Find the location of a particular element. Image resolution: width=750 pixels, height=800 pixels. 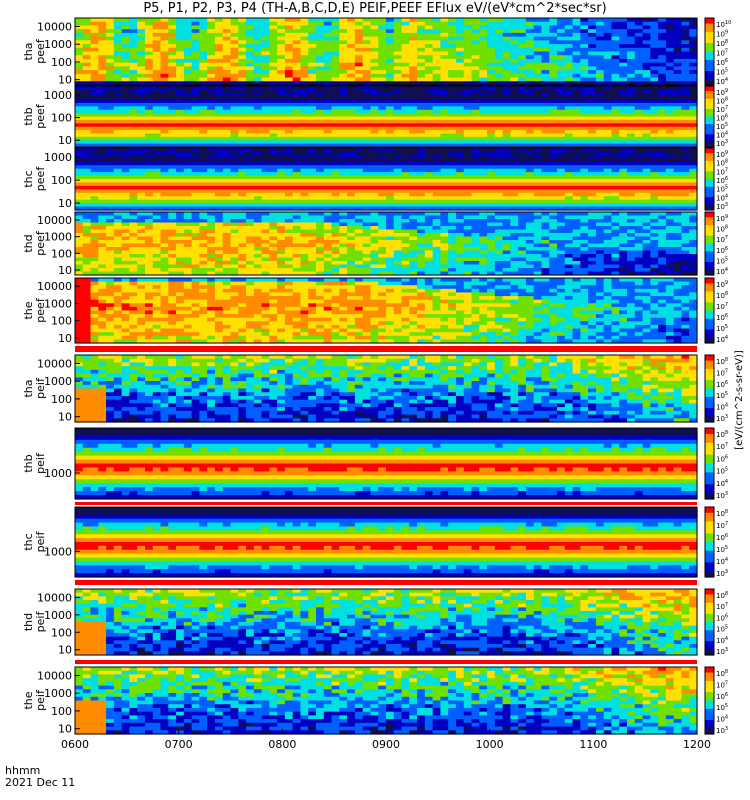

colorbar-tick-label: 106 is located at coordinates (722, 62).